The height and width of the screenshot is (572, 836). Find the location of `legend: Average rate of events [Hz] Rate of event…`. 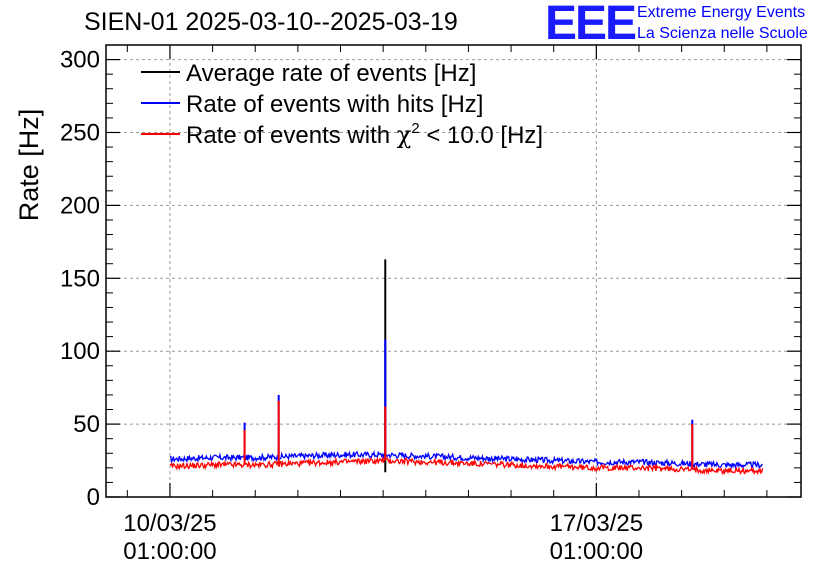

legend: Average rate of events [Hz] Rate of event… is located at coordinates (342, 104).